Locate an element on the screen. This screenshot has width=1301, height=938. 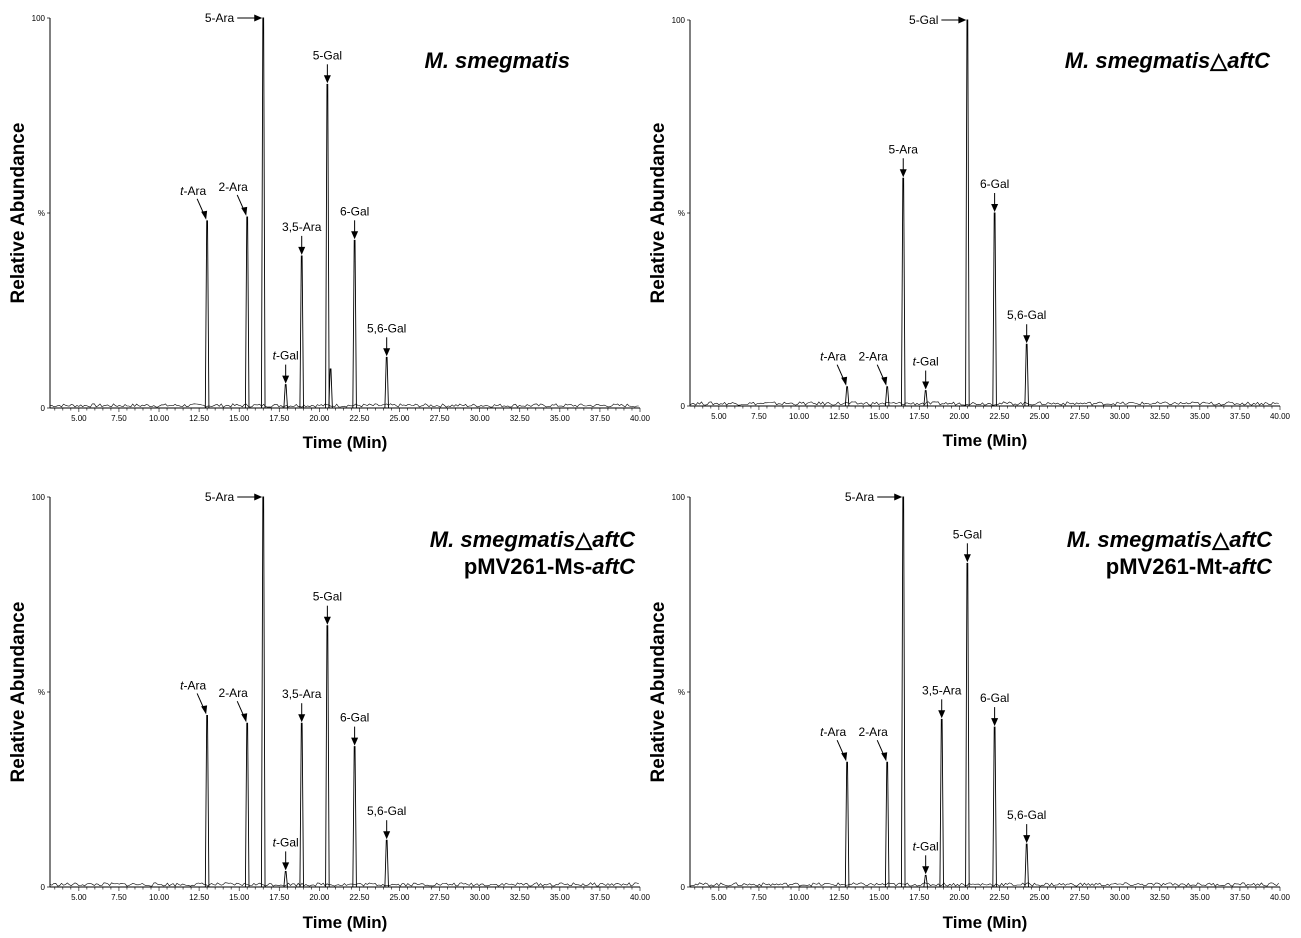
panel1-peak-label: 5-Gal is located at coordinates (327, 55).